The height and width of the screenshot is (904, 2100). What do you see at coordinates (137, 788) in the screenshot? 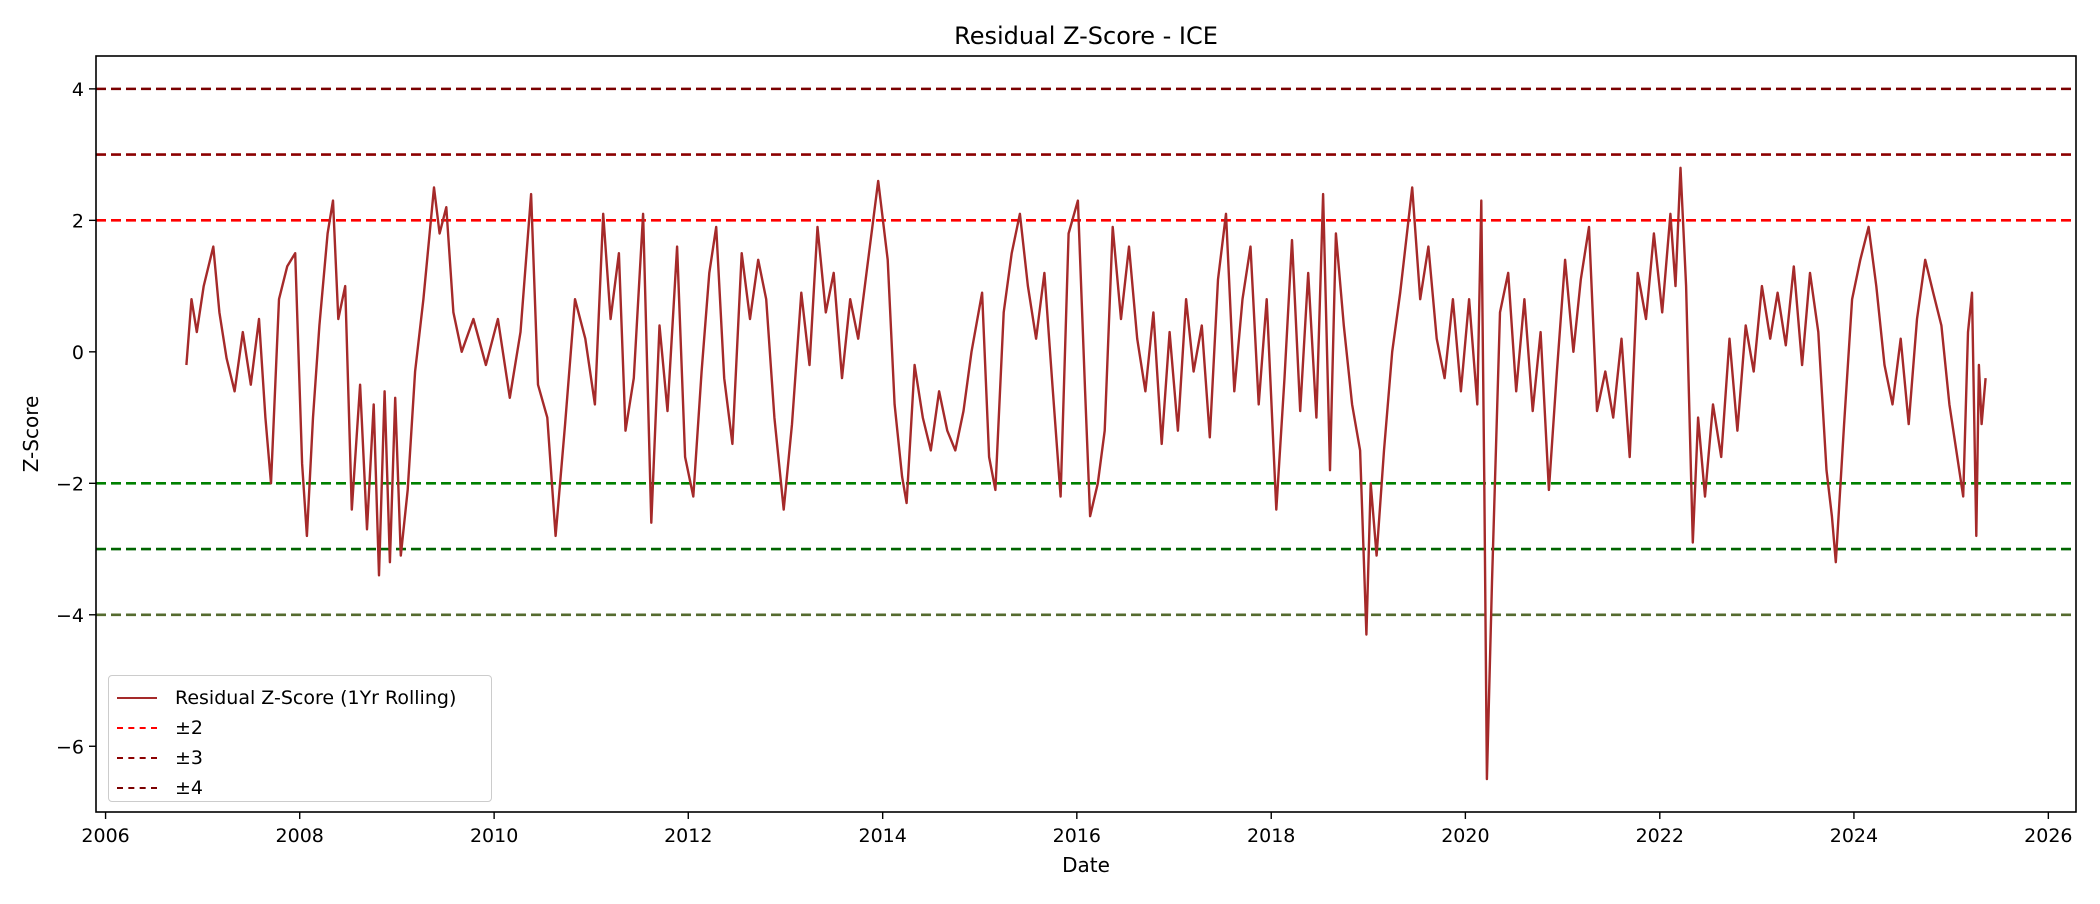
I see `legend-swatch-pm4` at bounding box center [137, 788].